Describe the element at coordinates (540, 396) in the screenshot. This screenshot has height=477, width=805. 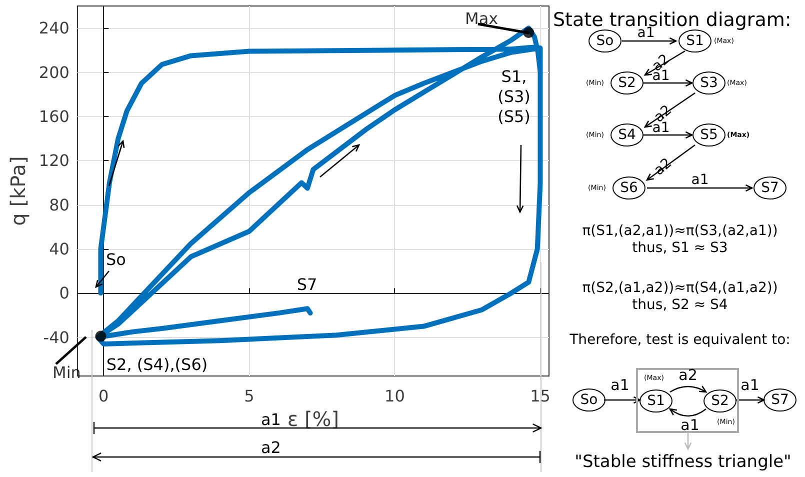
I see `x-tick-label: 15` at that location.